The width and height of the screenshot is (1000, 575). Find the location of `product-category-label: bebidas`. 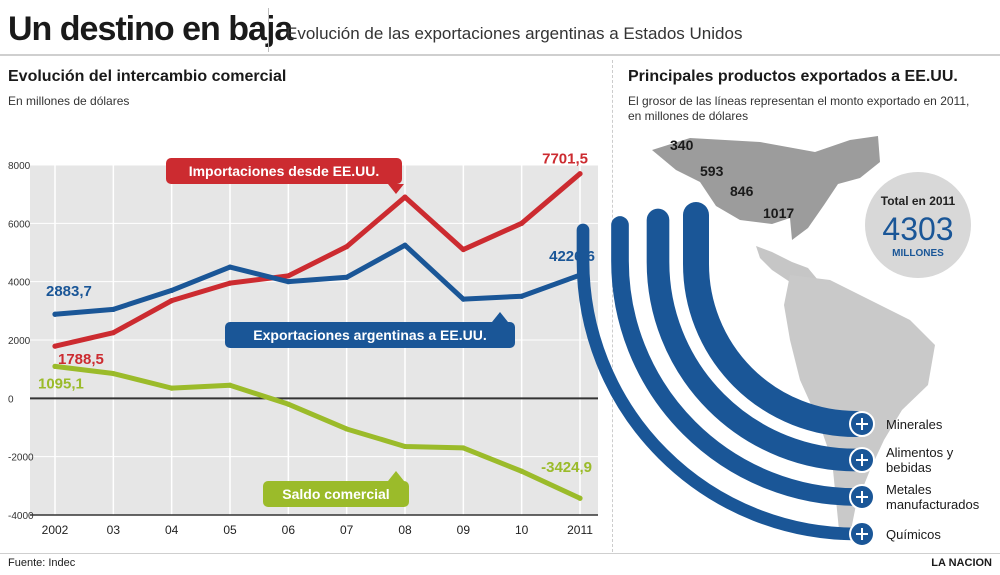

product-category-label: bebidas is located at coordinates (909, 467).